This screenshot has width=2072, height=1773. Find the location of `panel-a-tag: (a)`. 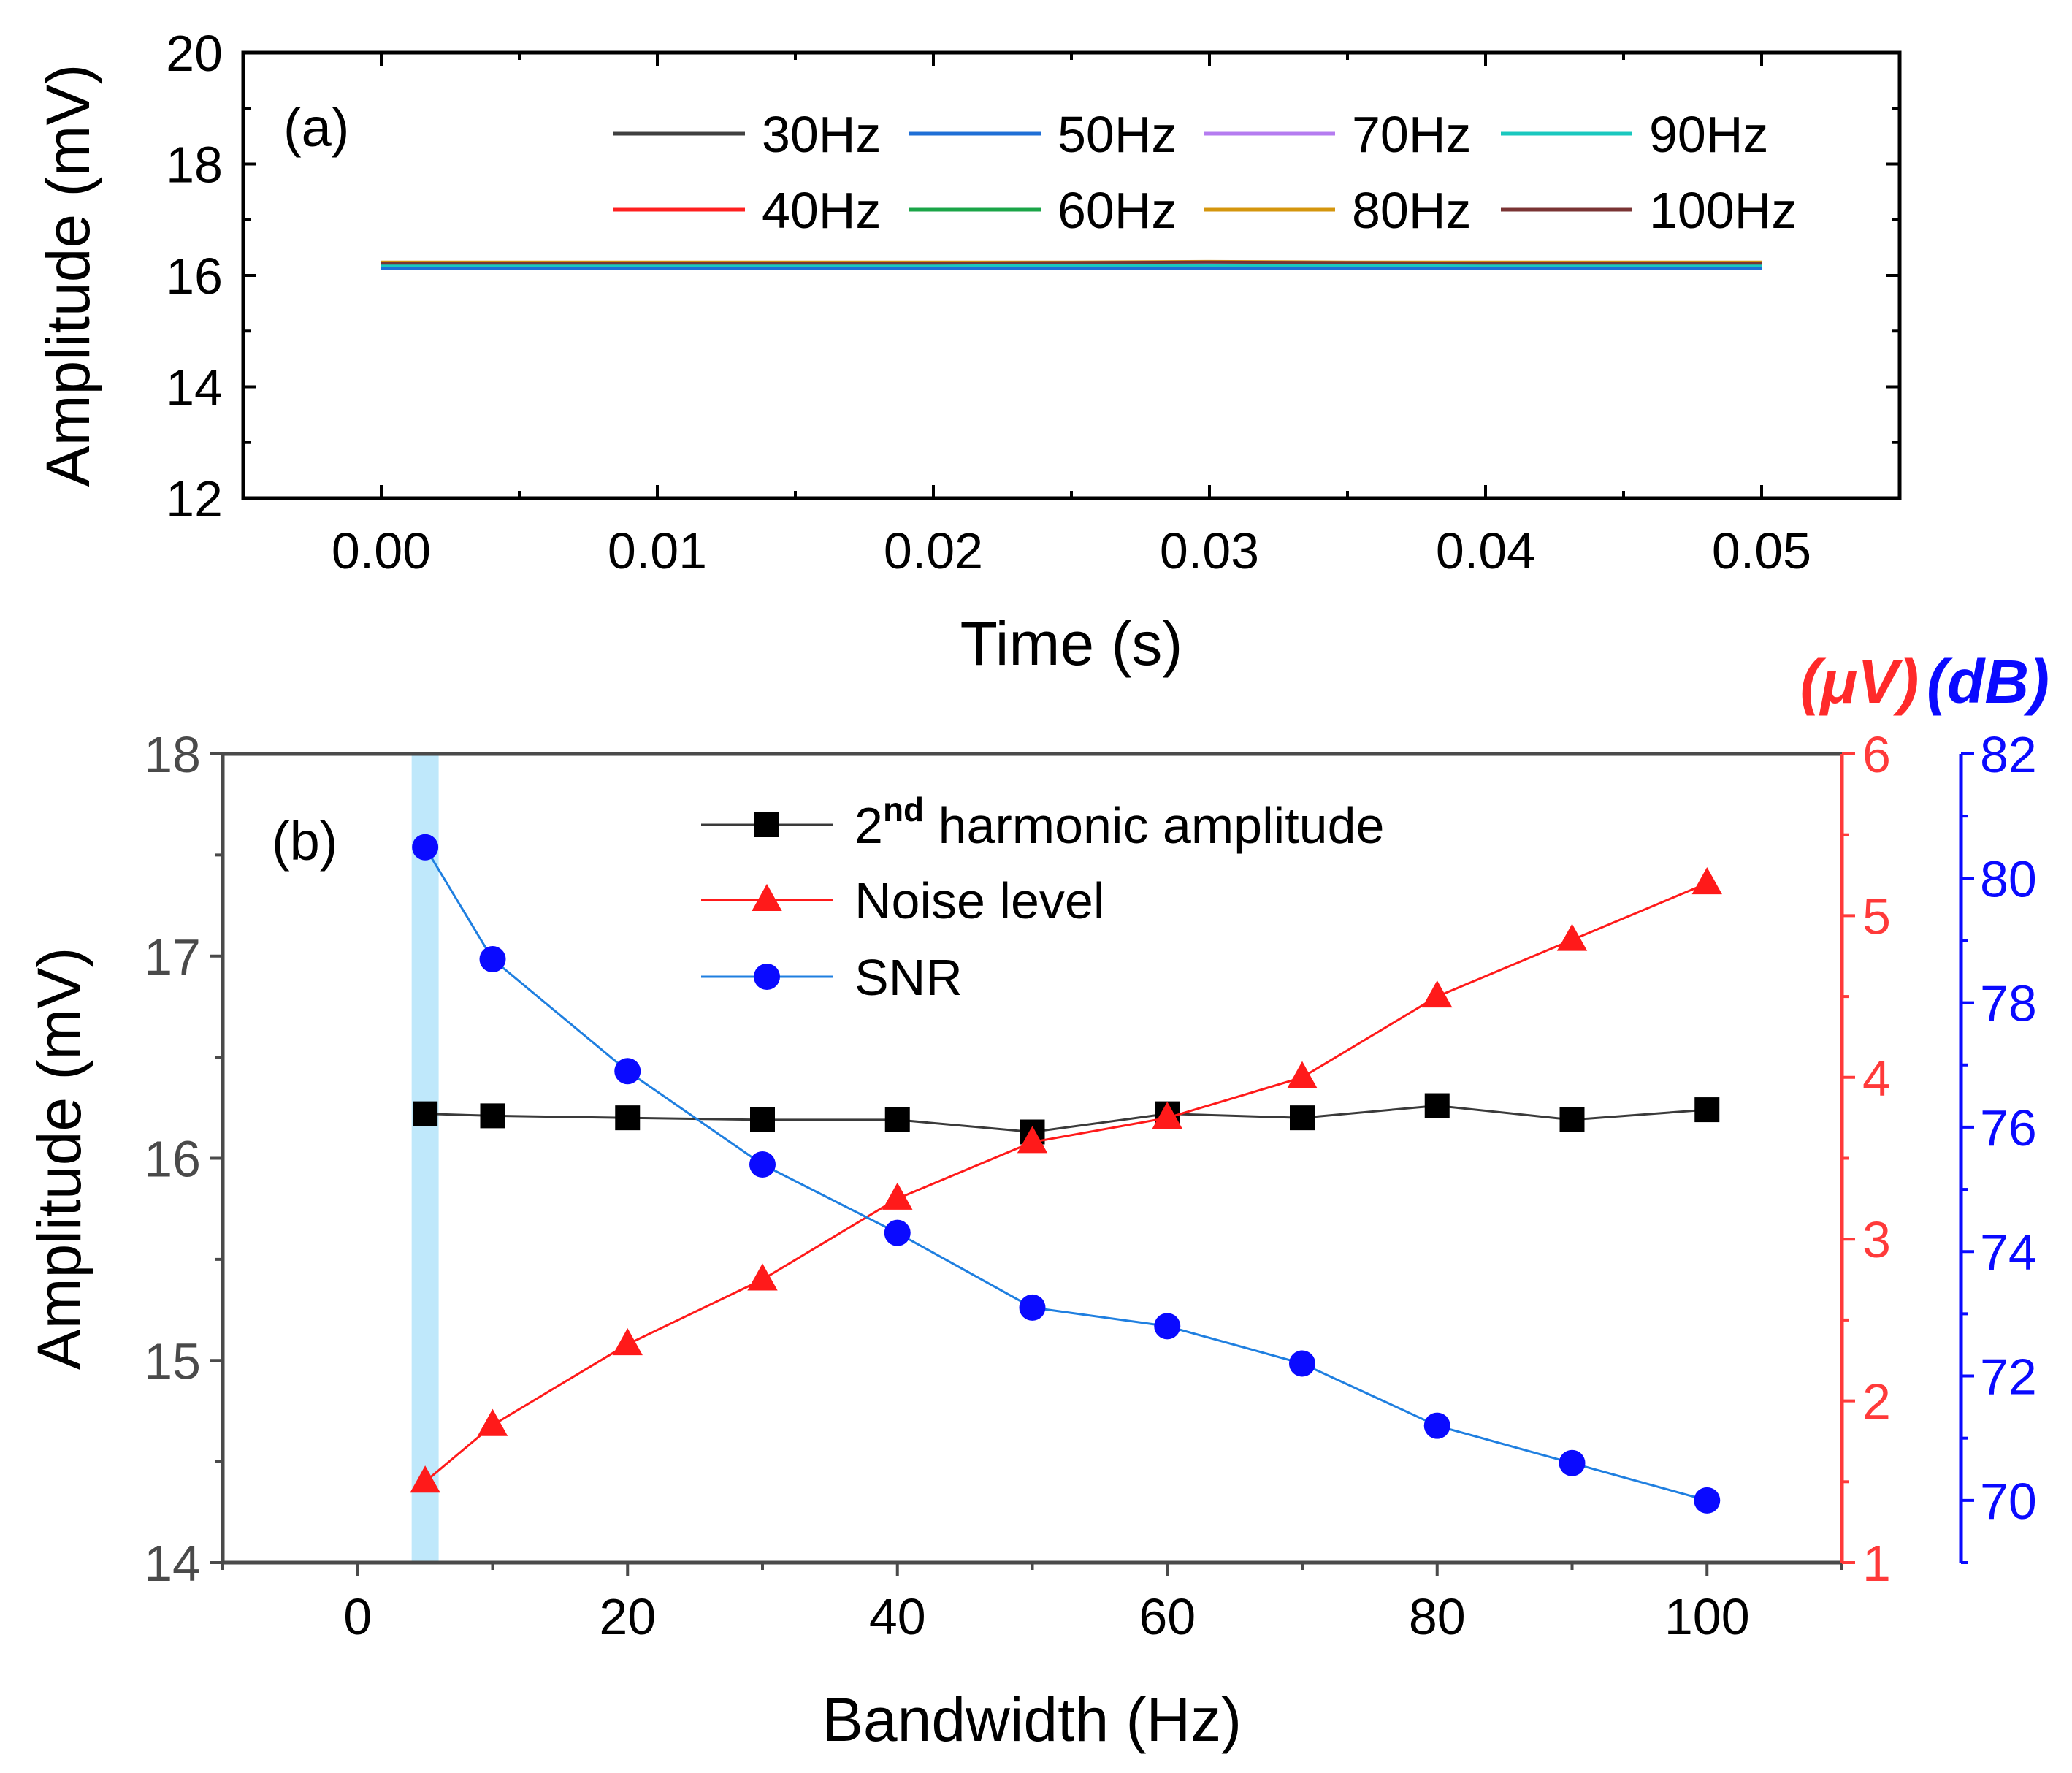

panel-a-tag: (a) is located at coordinates (316, 127).